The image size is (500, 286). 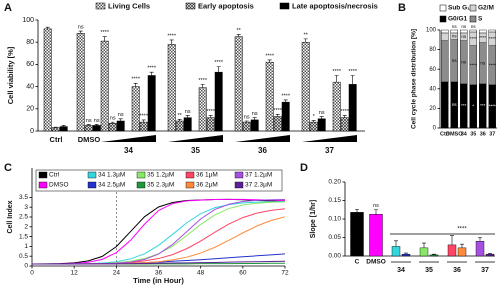 What do you see at coordinates (313, 219) in the screenshot?
I see `y-axis-label: Slope [1/hr]` at bounding box center [313, 219].